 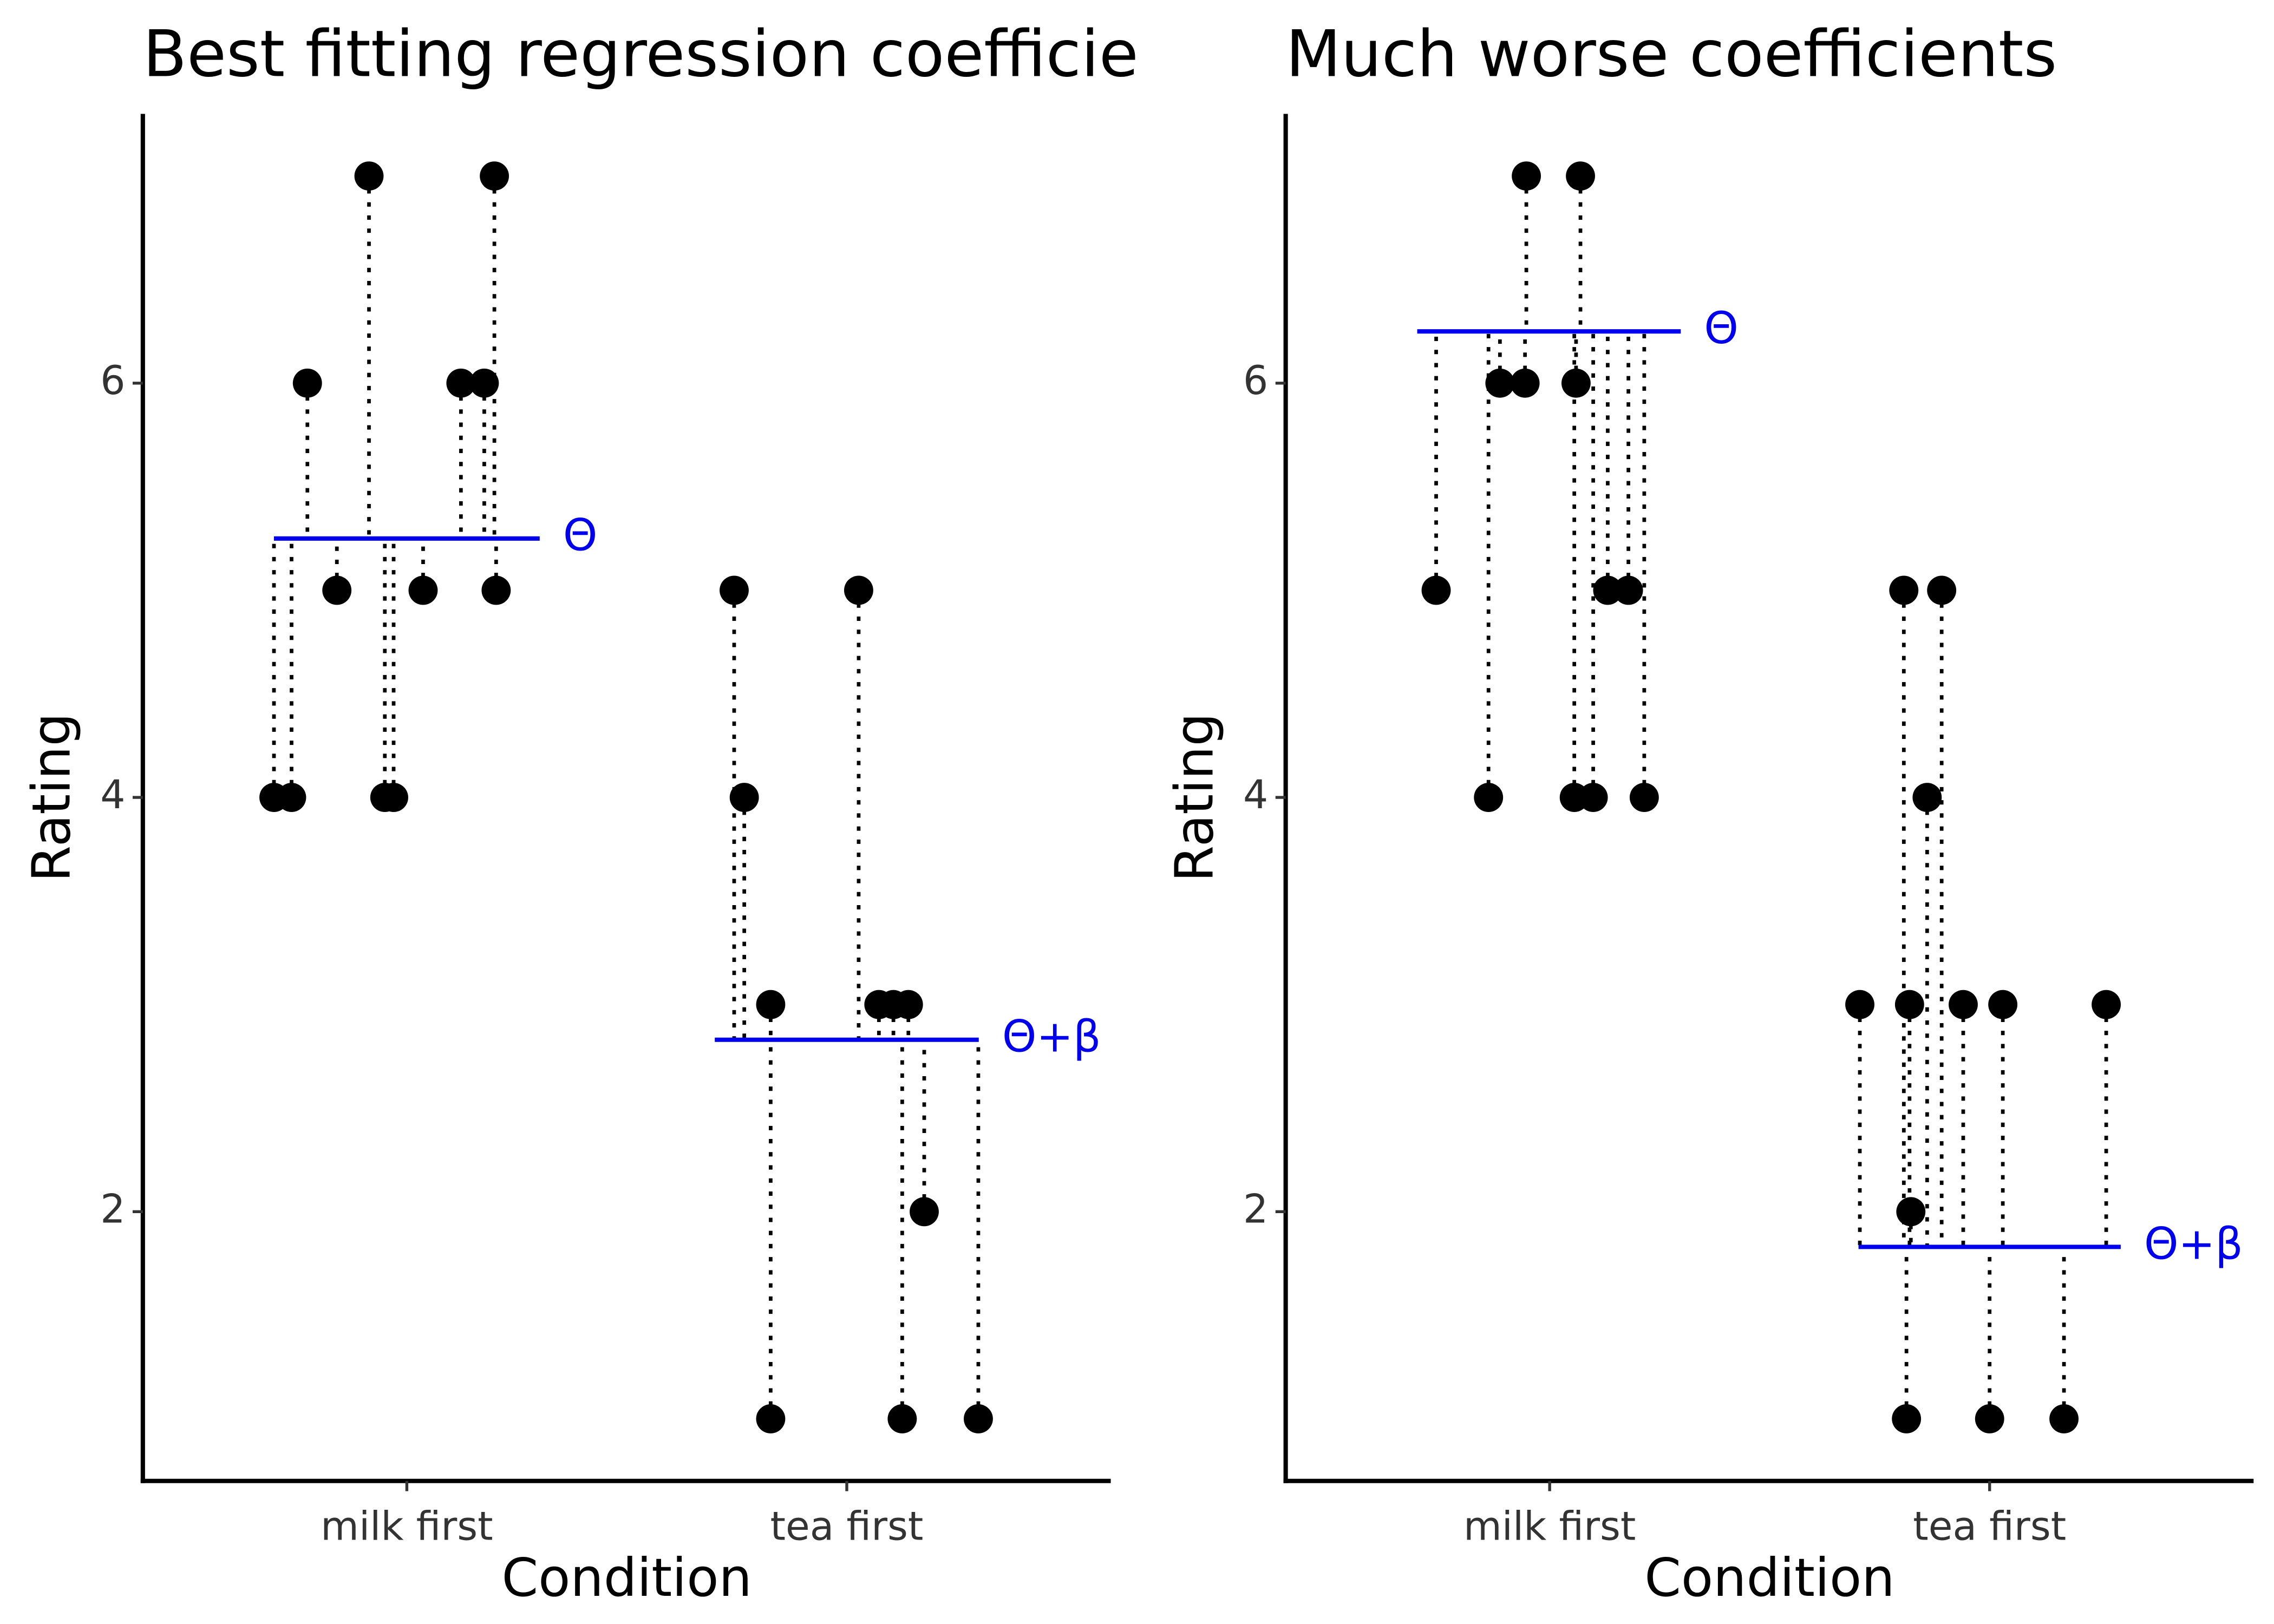 I want to click on panel-title: Best fitting regression coefficients, so click(x=691, y=53).